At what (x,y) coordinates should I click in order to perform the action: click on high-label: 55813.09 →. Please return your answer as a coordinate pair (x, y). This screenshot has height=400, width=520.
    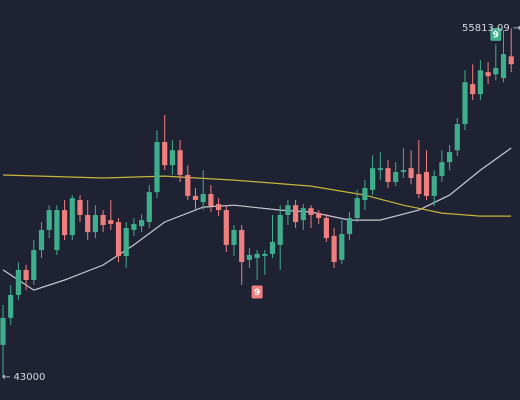
    Looking at the image, I should click on (491, 28).